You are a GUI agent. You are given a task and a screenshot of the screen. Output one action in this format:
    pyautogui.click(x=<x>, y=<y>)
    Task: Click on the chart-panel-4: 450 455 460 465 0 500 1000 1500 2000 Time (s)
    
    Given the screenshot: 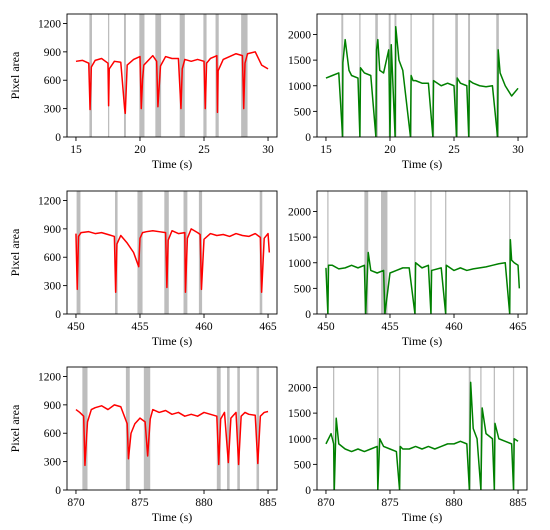 What is the action you would take?
    pyautogui.click(x=408, y=269)
    